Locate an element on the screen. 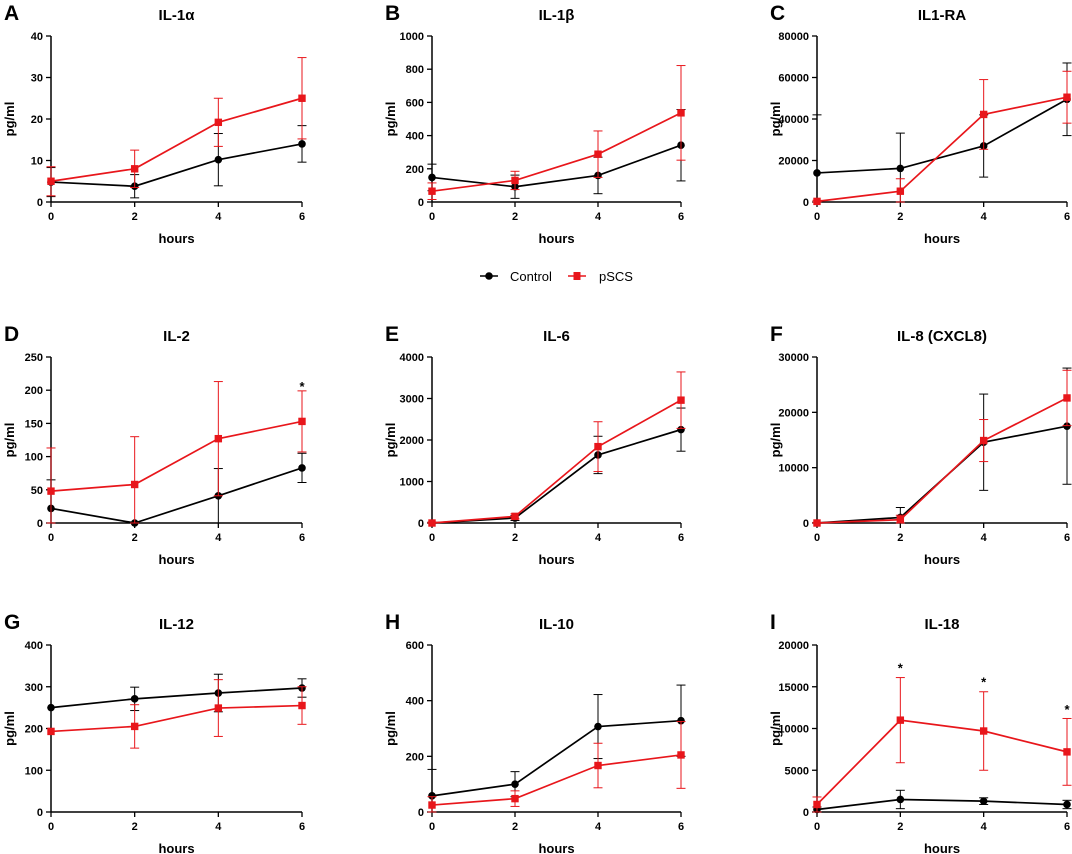  y-tick-label: 15000 is located at coordinates (793, 688).